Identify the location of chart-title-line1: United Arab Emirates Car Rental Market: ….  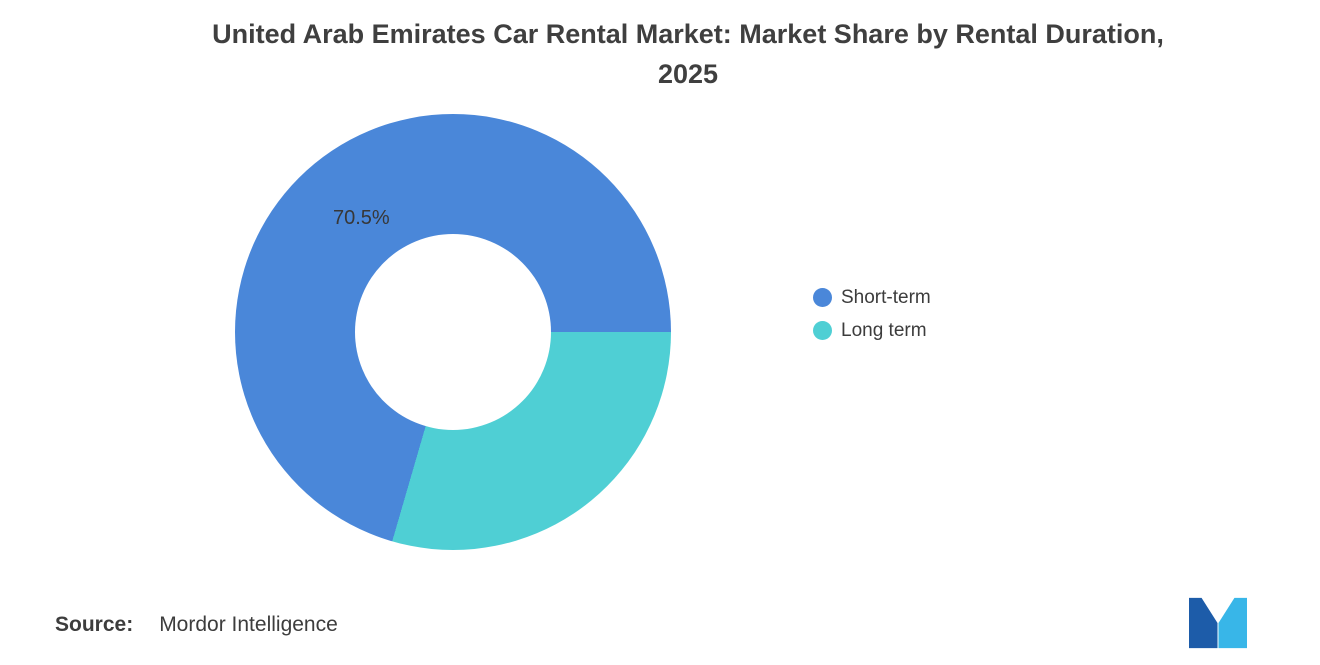
(688, 34).